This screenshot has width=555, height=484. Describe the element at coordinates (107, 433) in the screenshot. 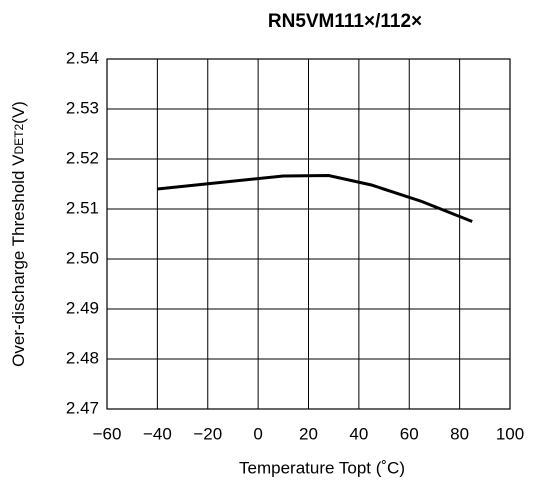

I see `x-tick-label: −60` at that location.